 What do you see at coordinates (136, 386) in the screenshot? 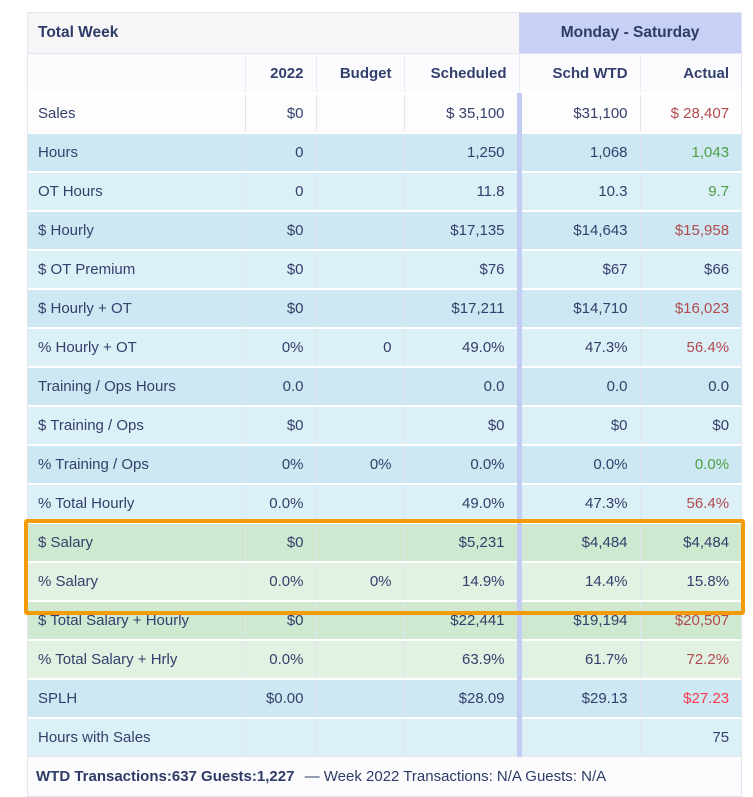
I see `cell-label: Training / Ops Hours` at bounding box center [136, 386].